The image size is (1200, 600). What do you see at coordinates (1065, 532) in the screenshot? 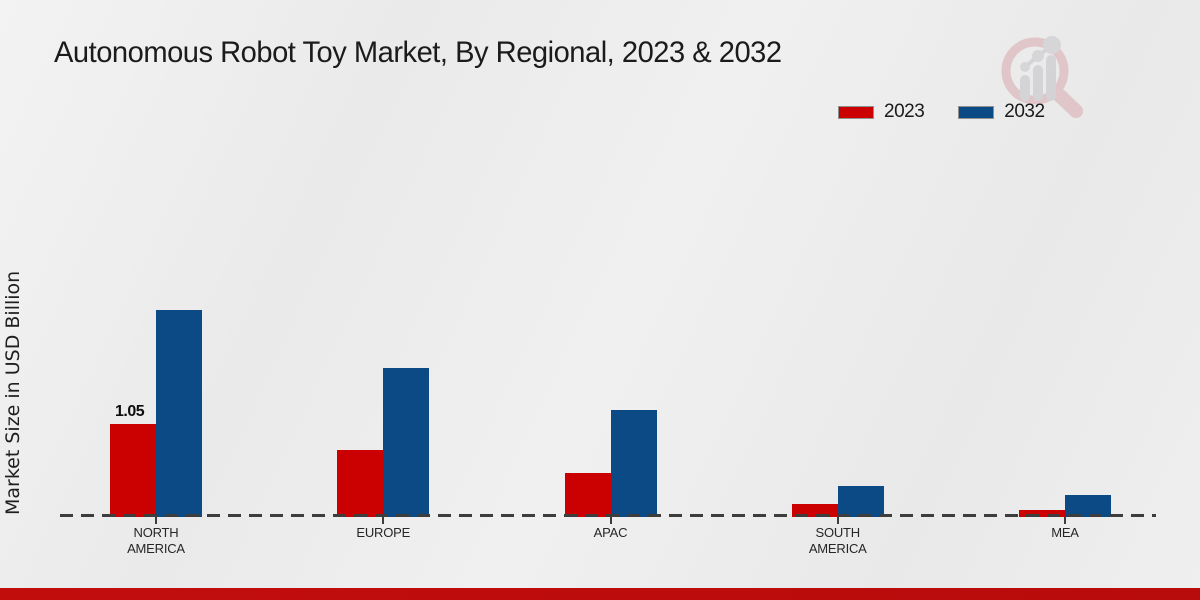
I see `category-label-mea: MEA` at bounding box center [1065, 532].